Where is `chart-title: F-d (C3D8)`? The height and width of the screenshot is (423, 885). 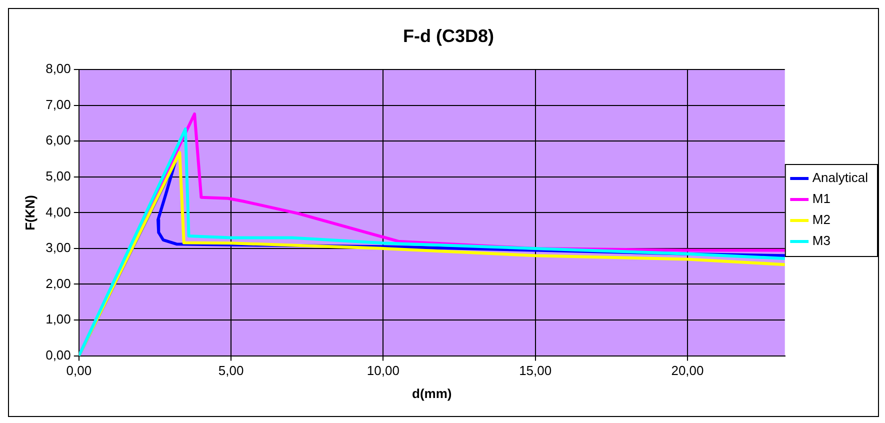
chart-title: F-d (C3D8) is located at coordinates (448, 36).